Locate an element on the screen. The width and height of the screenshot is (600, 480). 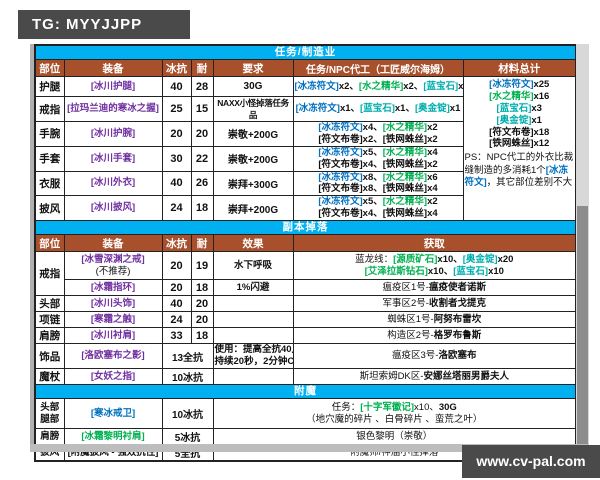
stamina-cell: 15 is located at coordinates (202, 109).